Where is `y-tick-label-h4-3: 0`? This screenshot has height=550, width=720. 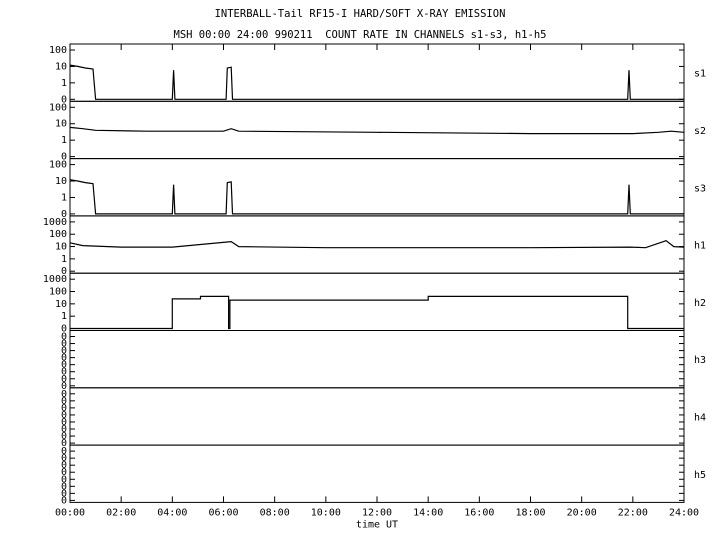 y-tick-label-h4-3: 0 is located at coordinates (64, 415).